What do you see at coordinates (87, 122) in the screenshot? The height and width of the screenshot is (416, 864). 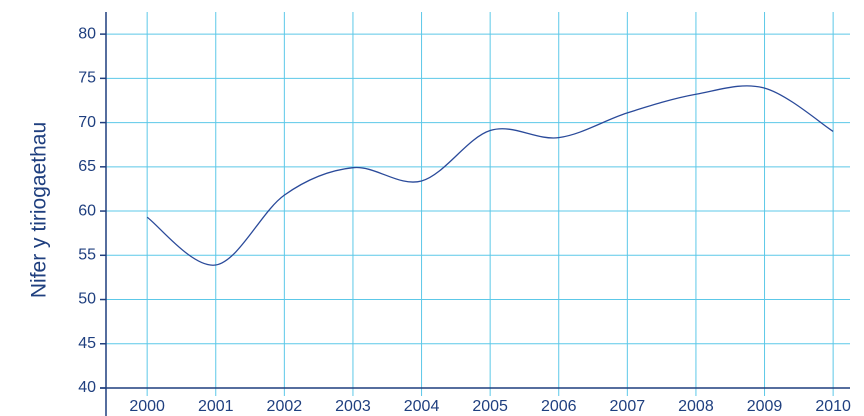 I see `y-tick-label: 70` at bounding box center [87, 122].